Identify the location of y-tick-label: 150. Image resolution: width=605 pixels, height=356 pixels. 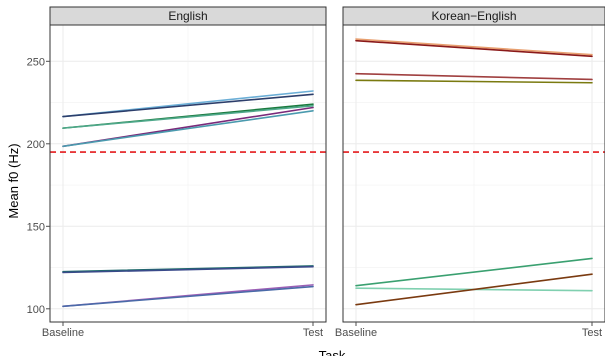
(36, 227).